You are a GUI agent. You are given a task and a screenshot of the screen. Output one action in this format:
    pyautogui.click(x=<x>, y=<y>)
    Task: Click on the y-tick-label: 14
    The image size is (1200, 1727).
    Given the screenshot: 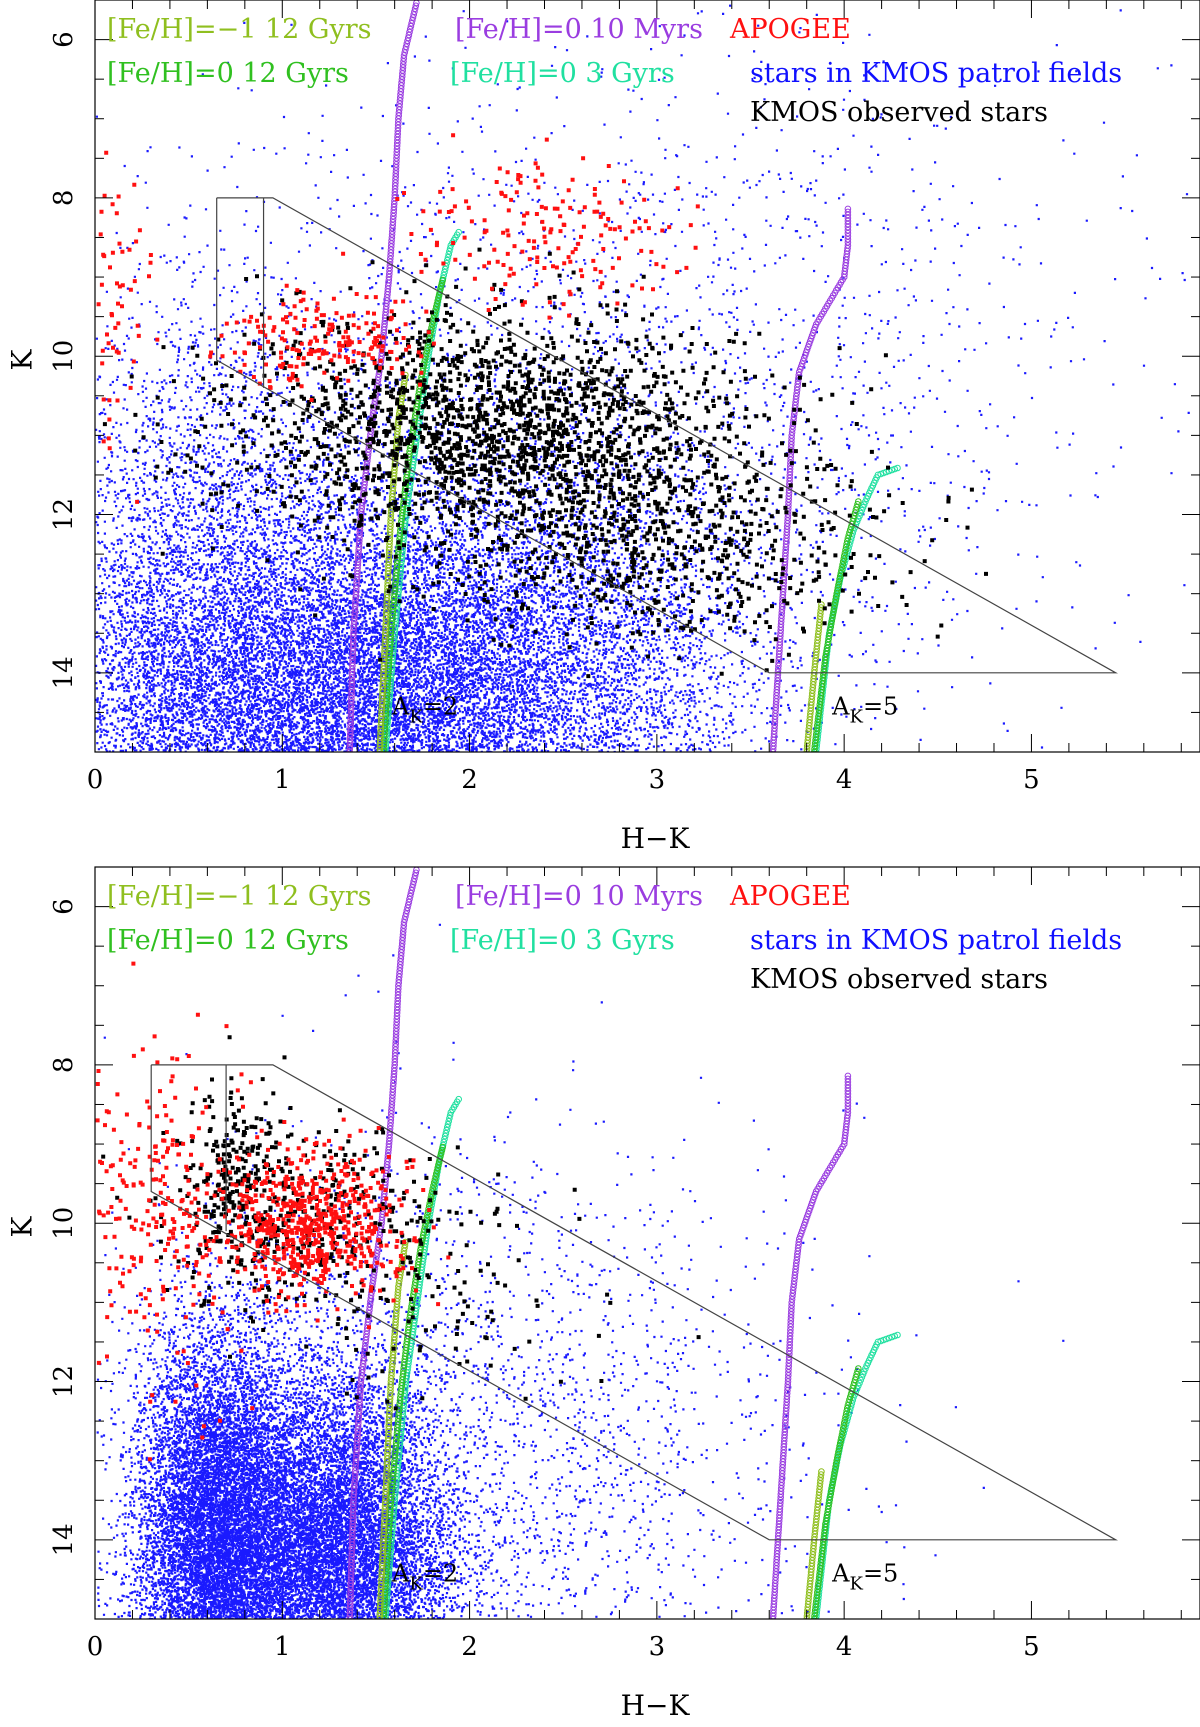 What is the action you would take?
    pyautogui.click(x=64, y=1539)
    